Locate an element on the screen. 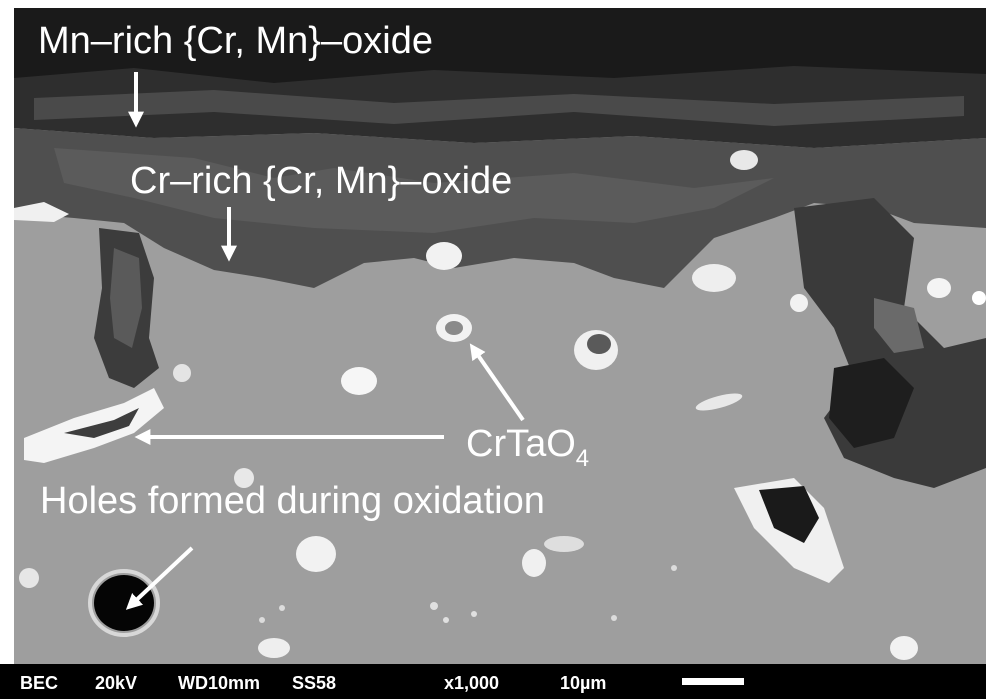 Image resolution: width=986 pixels, height=699 pixels. spot-size: SS58 is located at coordinates (314, 683).